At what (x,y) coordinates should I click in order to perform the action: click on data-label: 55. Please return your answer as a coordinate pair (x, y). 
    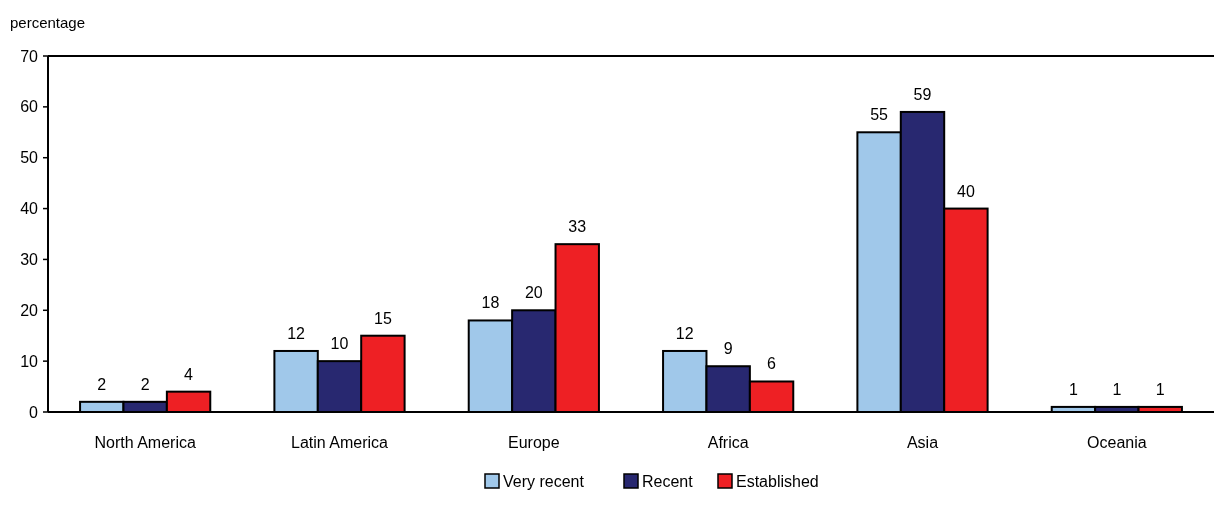
    Looking at the image, I should click on (879, 115).